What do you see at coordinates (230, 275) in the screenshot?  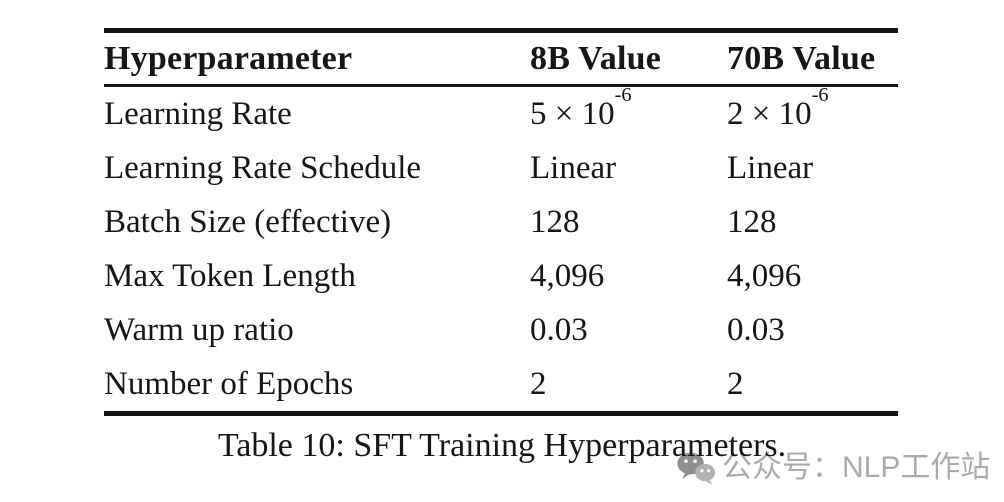 I see `table-cell: Max Token Length` at bounding box center [230, 275].